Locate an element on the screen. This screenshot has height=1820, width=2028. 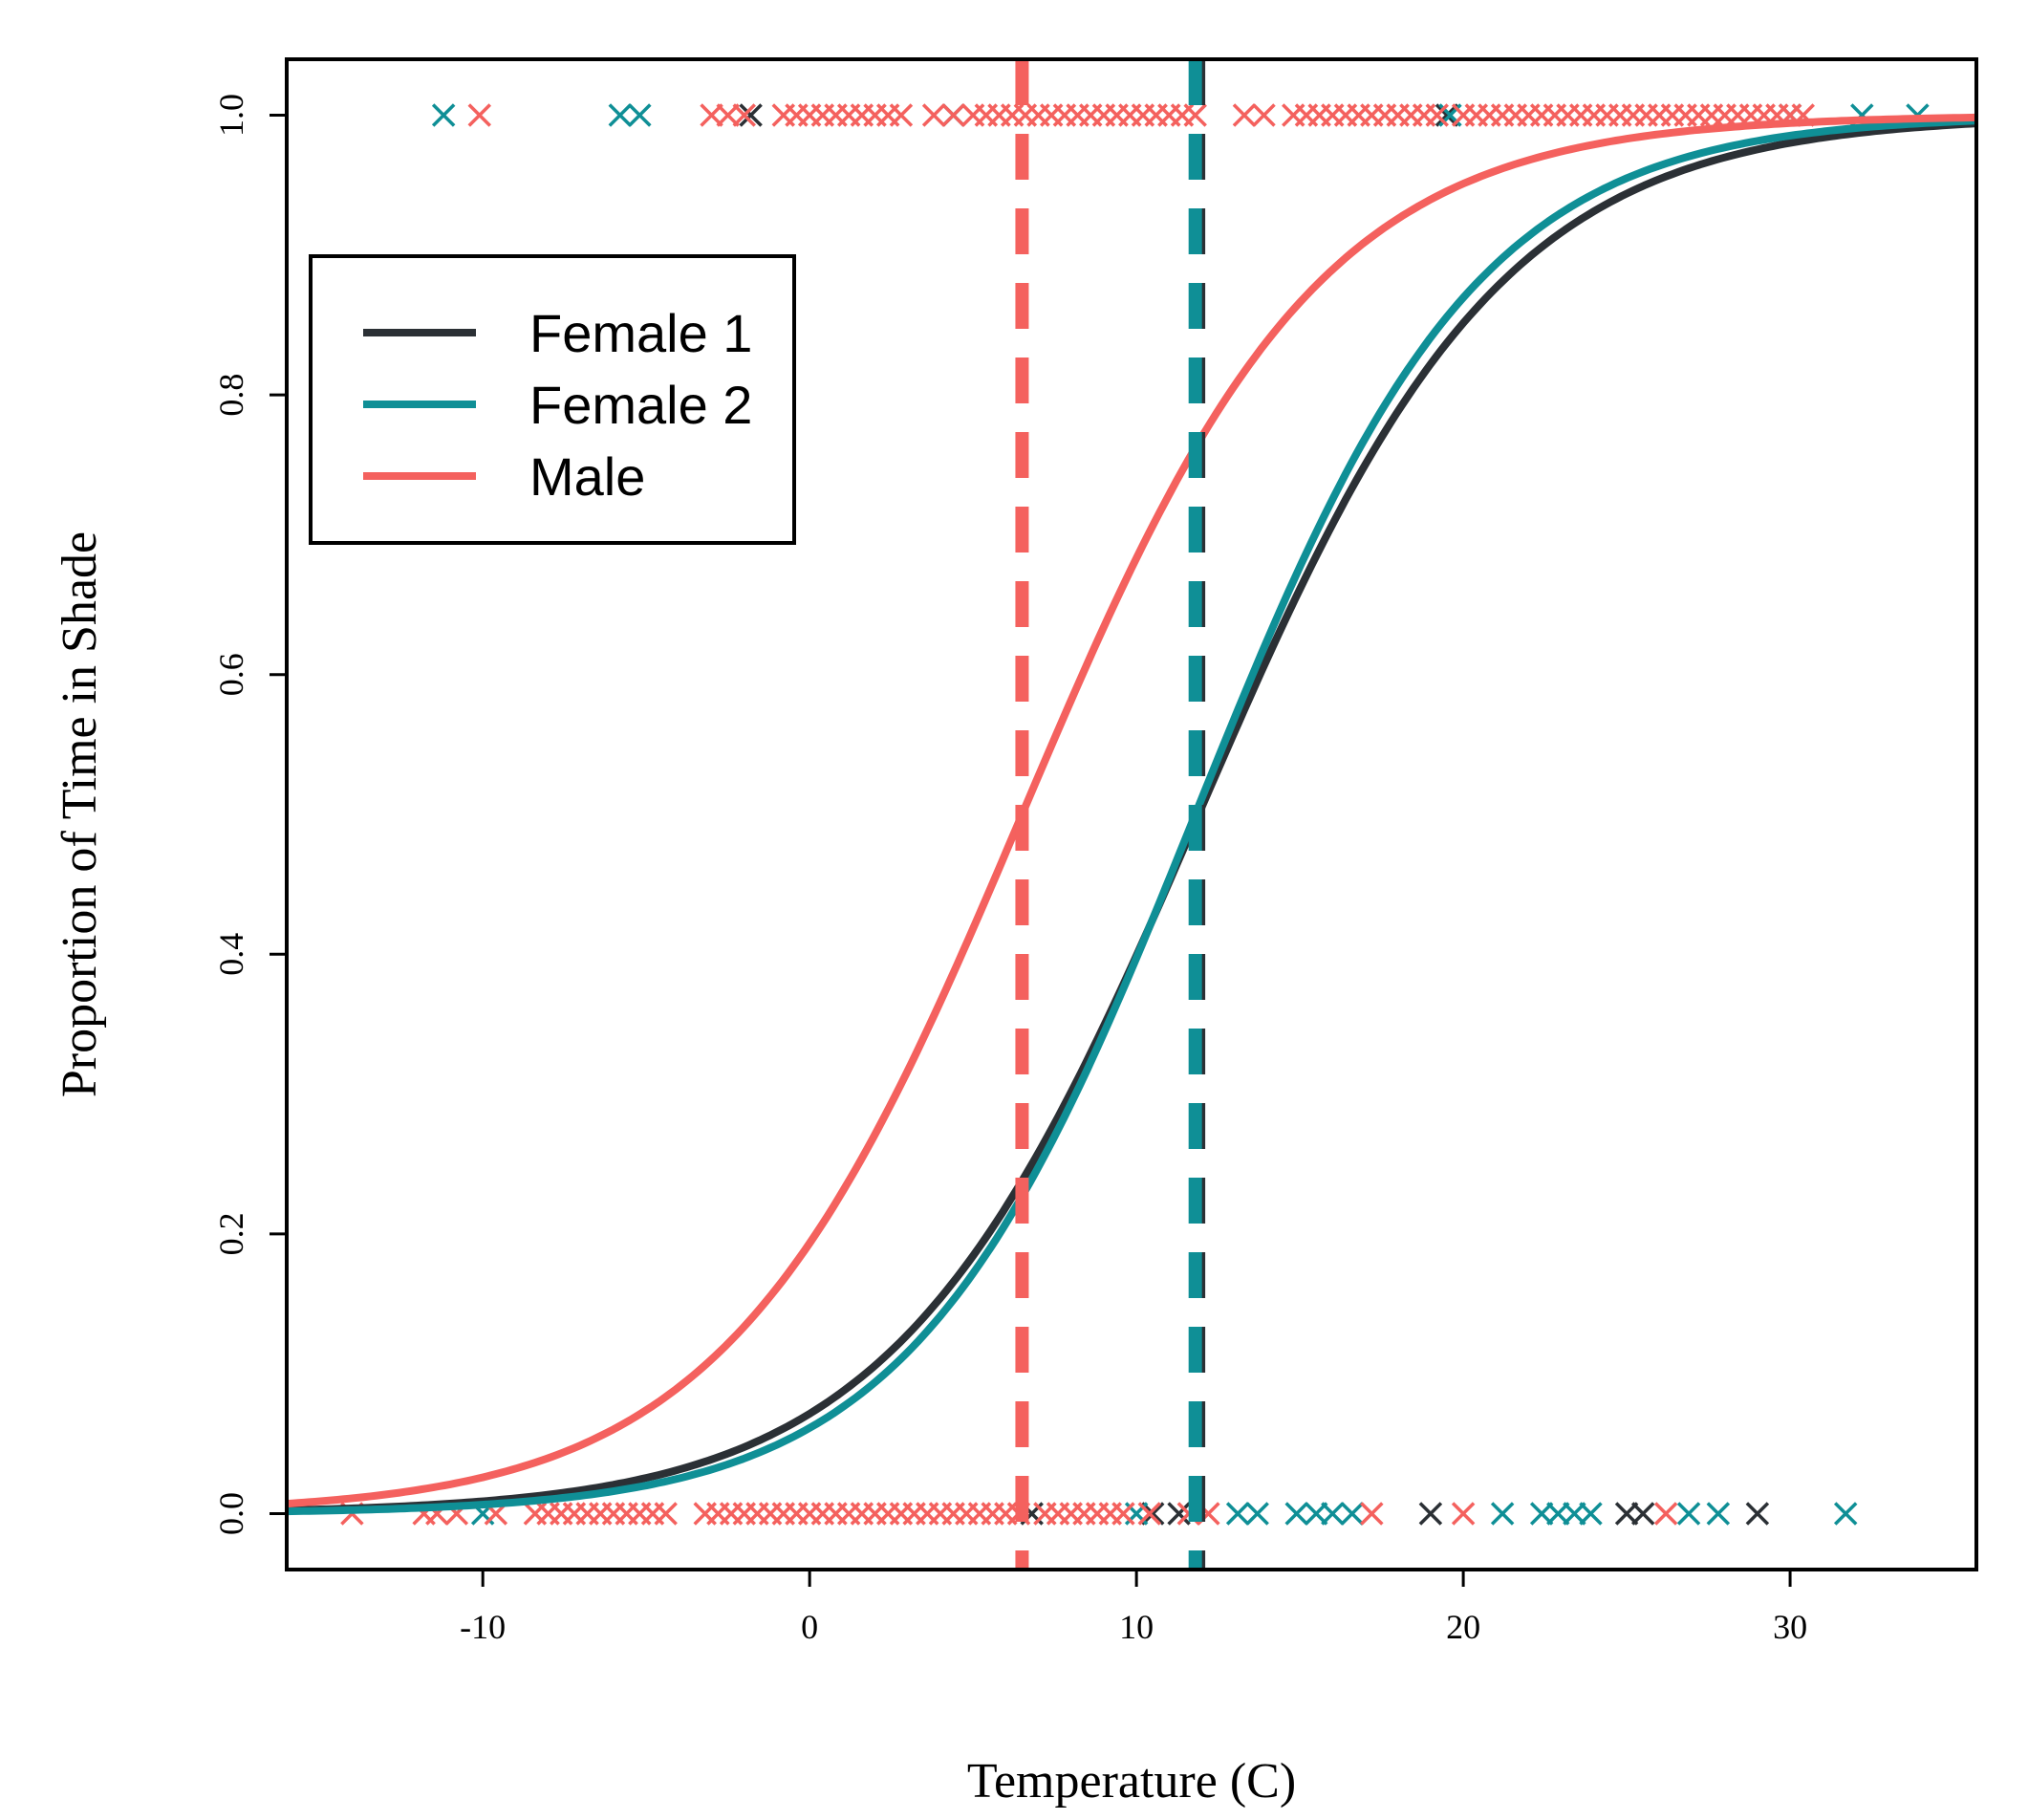
legend: Female 1 Female 2 Male is located at coordinates (552, 400).